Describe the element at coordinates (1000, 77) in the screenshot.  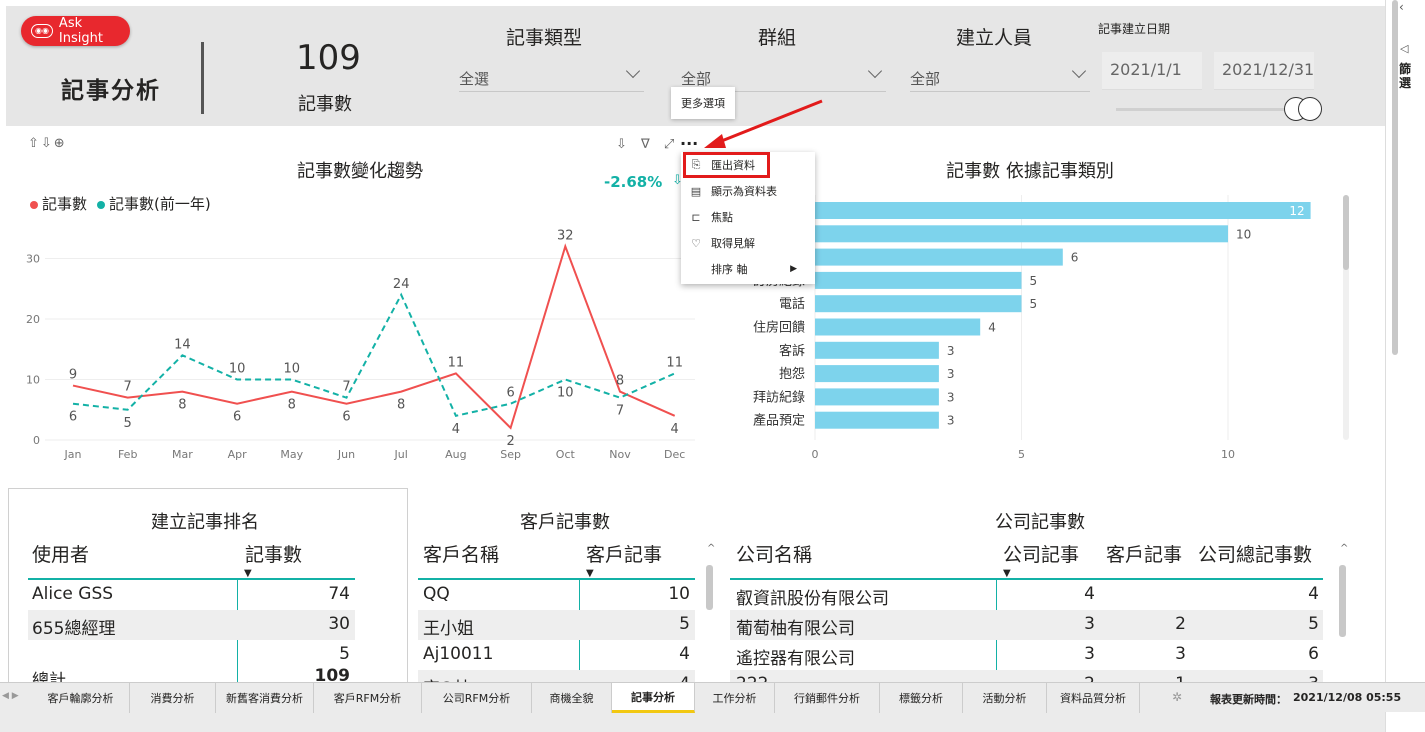
I see `slicer-creator-dropdown: 全部` at that location.